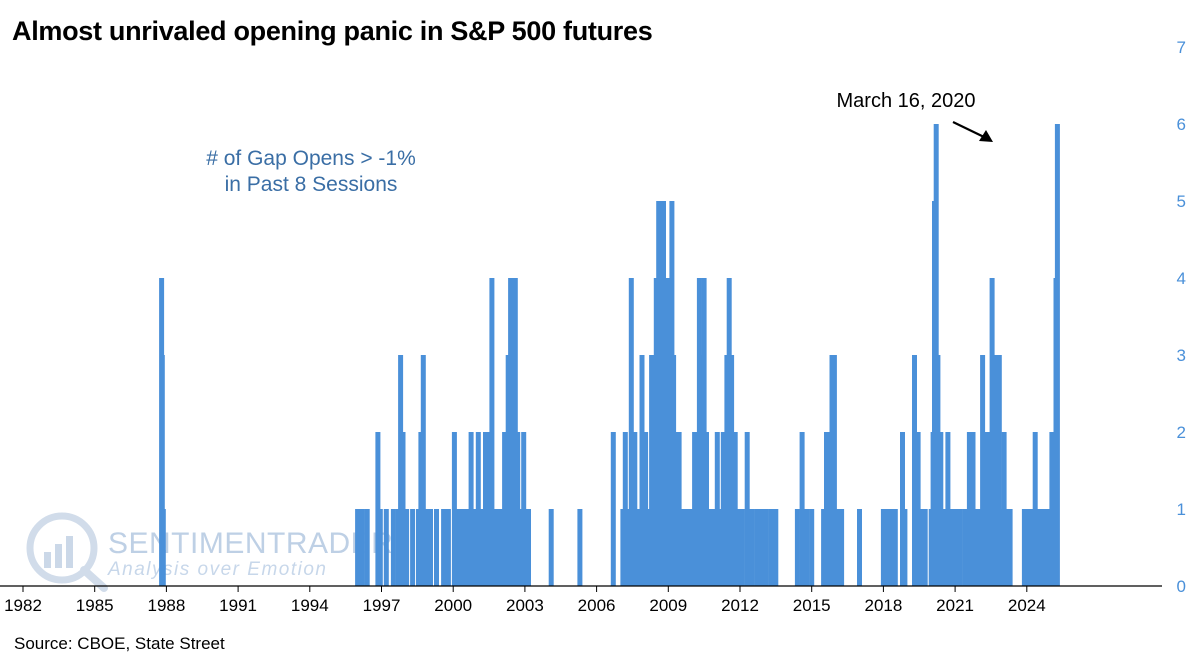  What do you see at coordinates (238, 605) in the screenshot?
I see `x-tick-label: 1991` at bounding box center [238, 605].